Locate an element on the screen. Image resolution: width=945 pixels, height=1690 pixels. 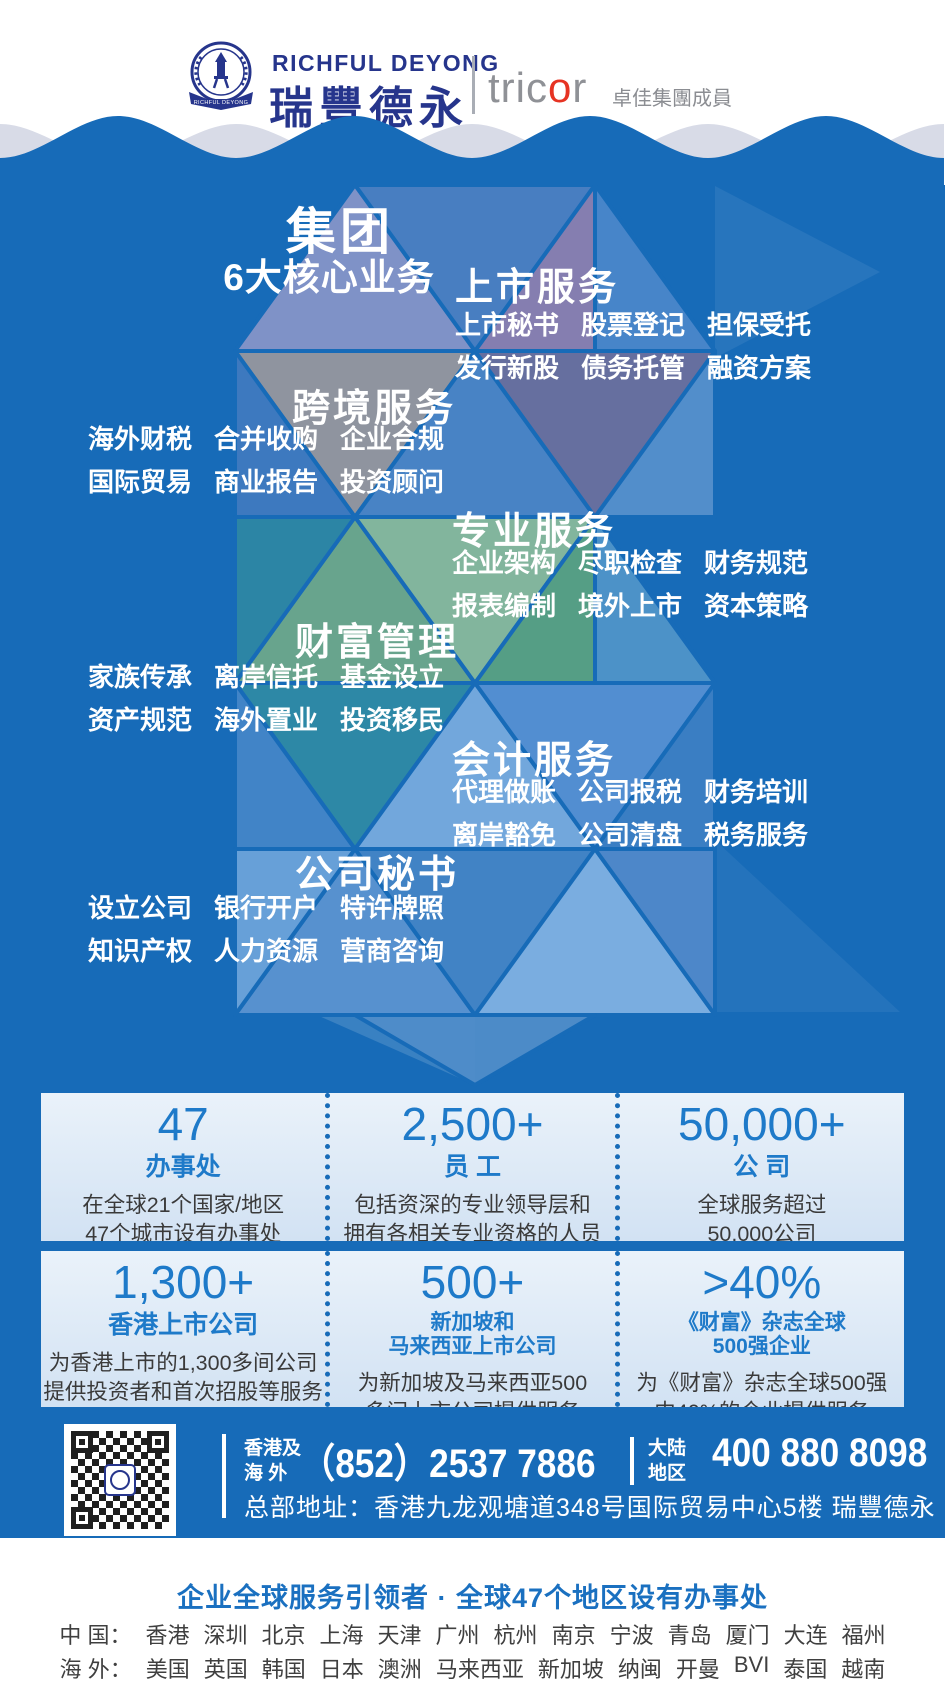
service-item-row: 报表编制 境外上市 资本策略 is located at coordinates (630, 604).